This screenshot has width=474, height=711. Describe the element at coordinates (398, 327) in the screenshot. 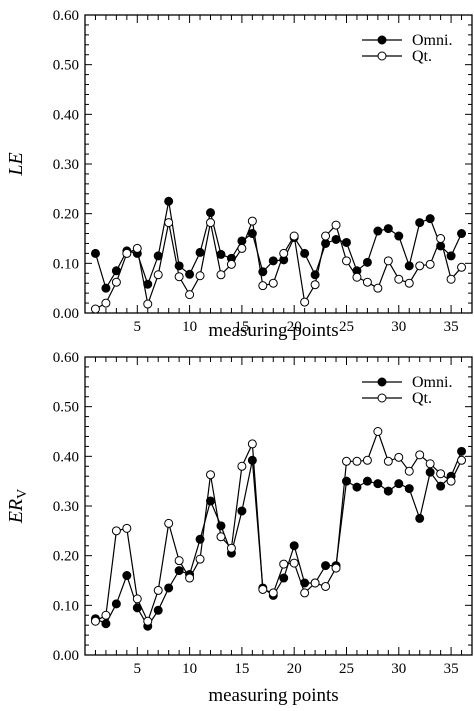

I see `x-tick-label: 30` at that location.